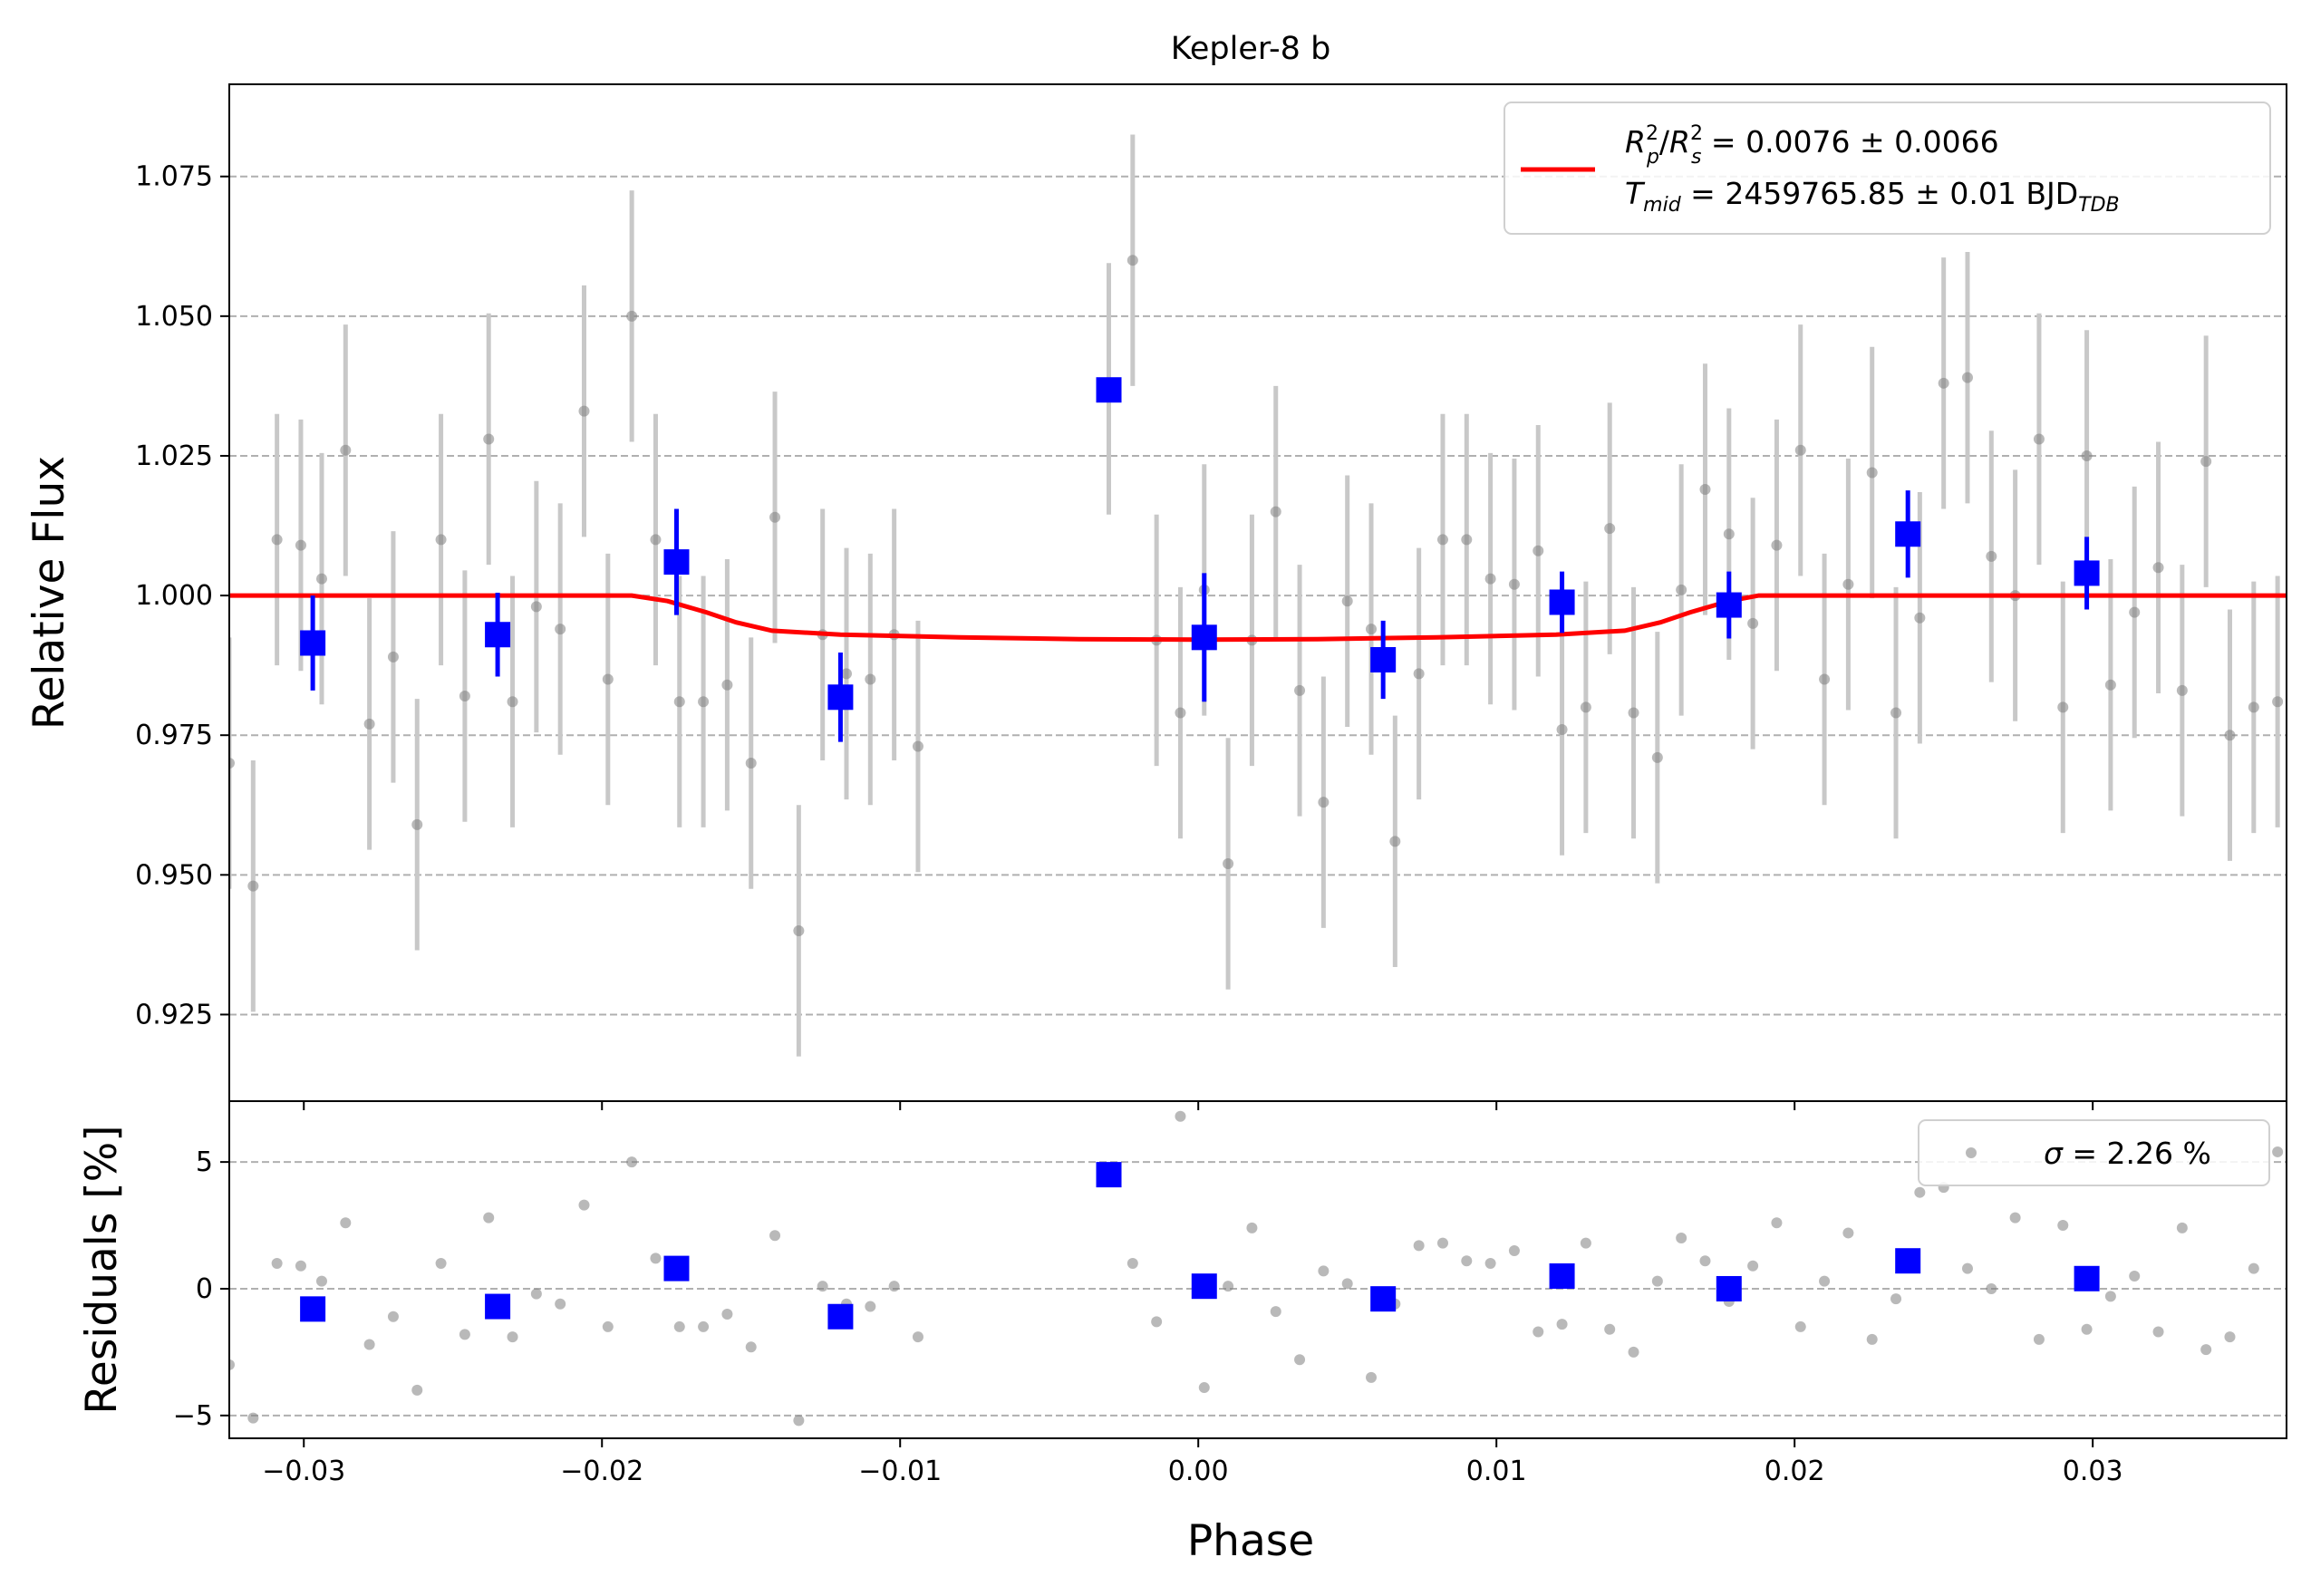  Describe the element at coordinates (1872, 196) in the screenshot. I see `legend-mid-time: Tmid = 2459765.85 ± 0.01 BJDTDB` at that location.